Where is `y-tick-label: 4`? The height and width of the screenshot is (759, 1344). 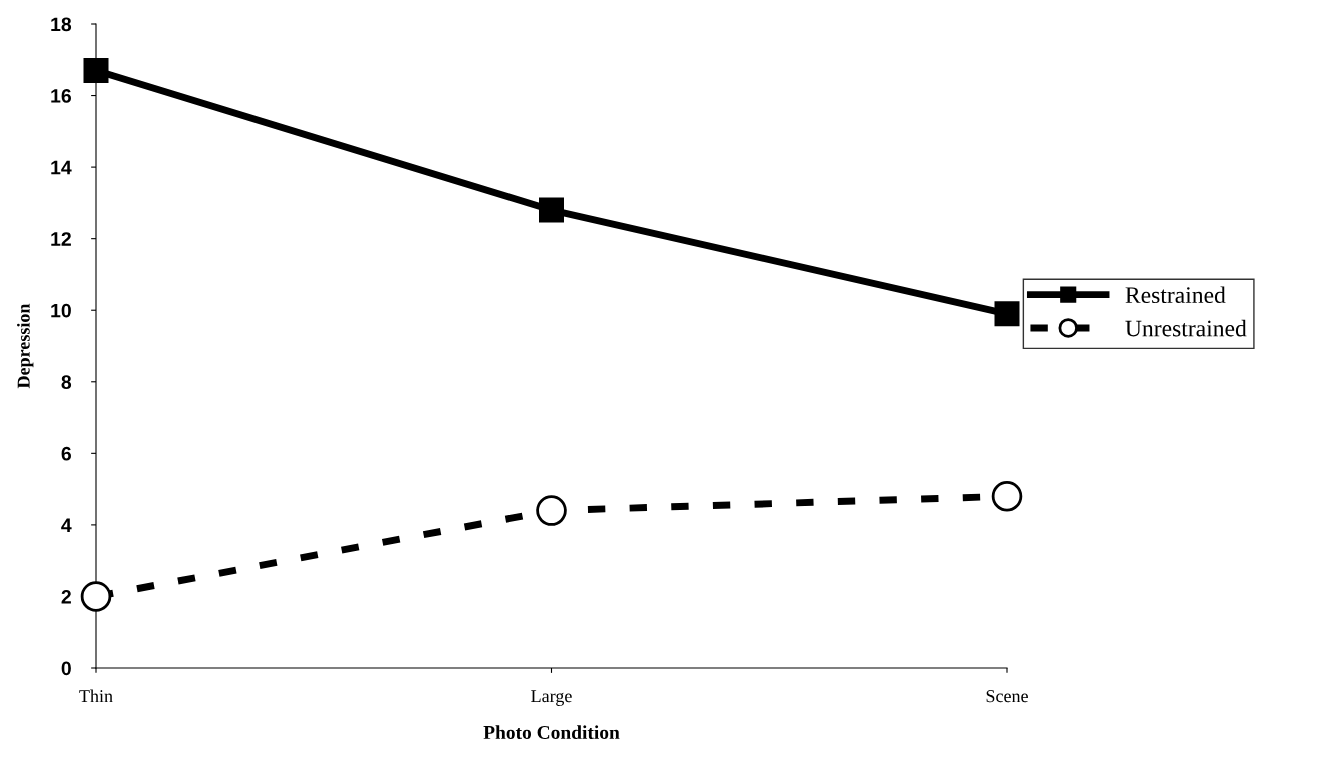
y-tick-label: 4 is located at coordinates (66, 525).